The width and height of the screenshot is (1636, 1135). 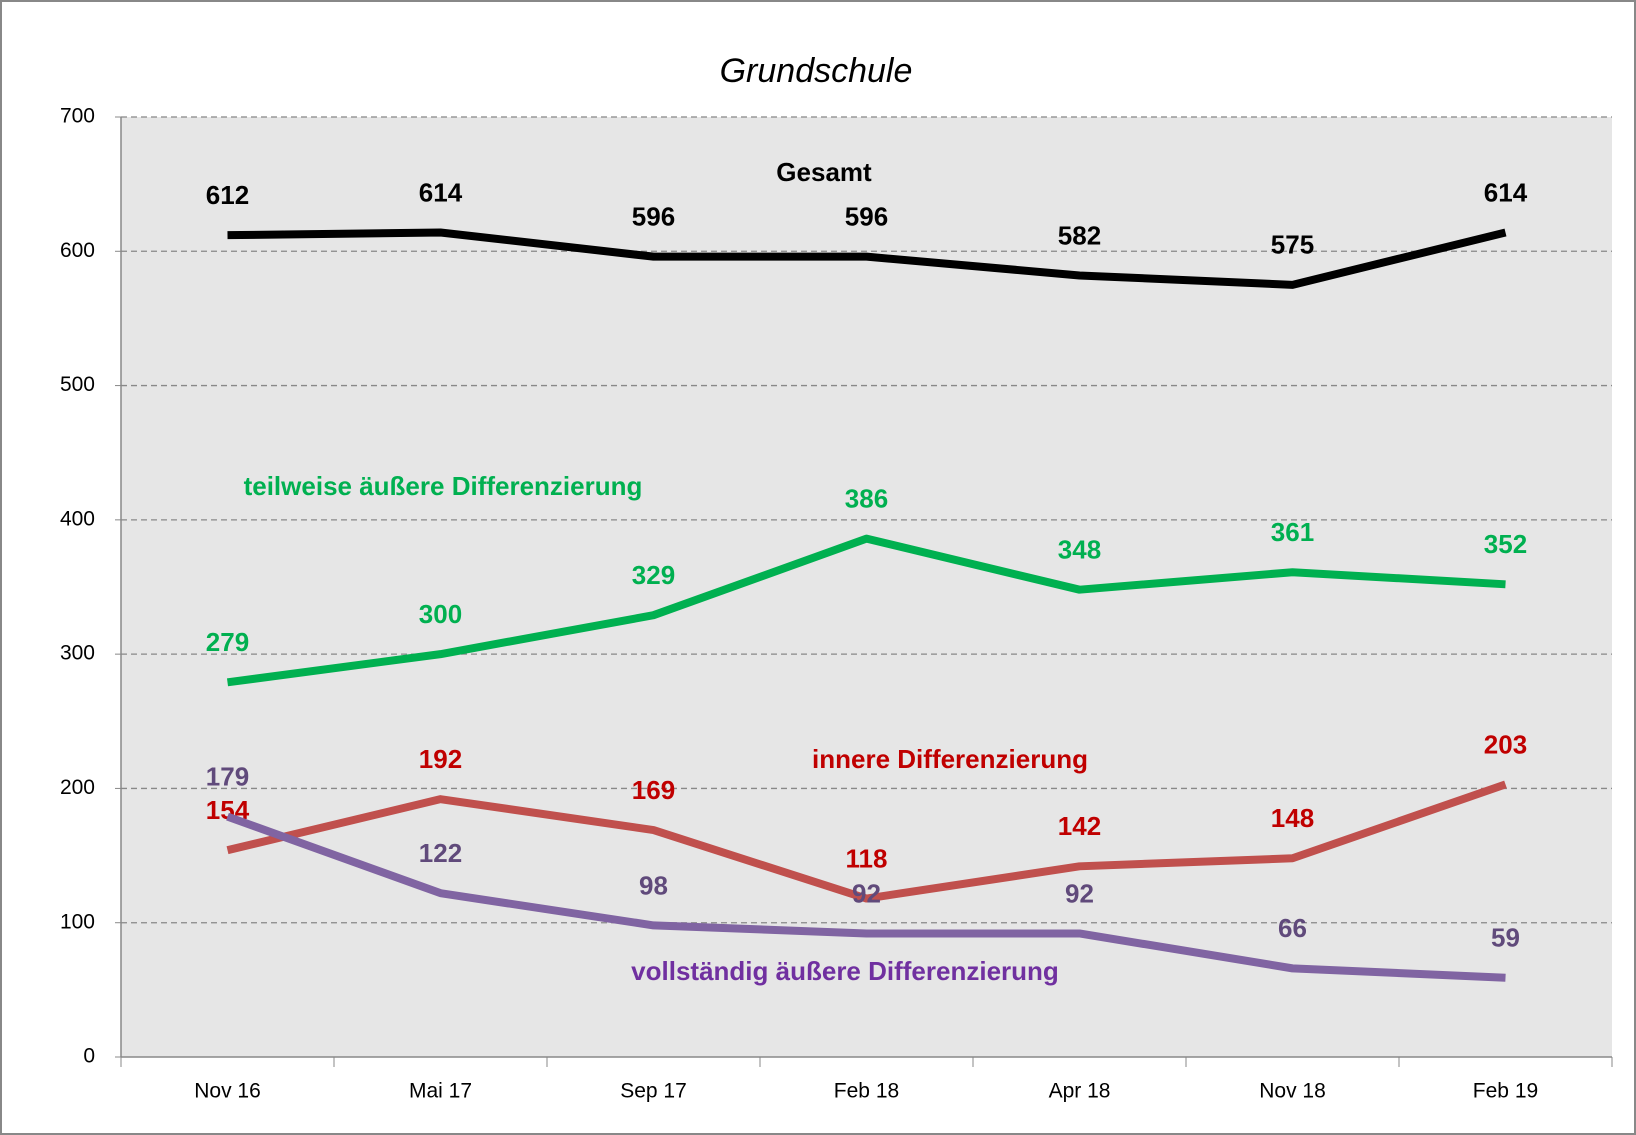 What do you see at coordinates (653, 575) in the screenshot?
I see `data-label: 329` at bounding box center [653, 575].